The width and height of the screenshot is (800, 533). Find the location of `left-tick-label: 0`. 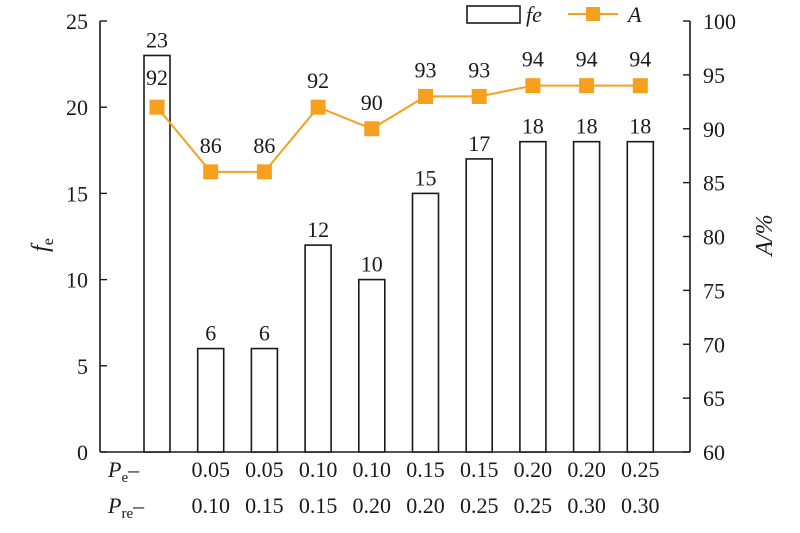

left-tick-label: 0 is located at coordinates (82, 452).